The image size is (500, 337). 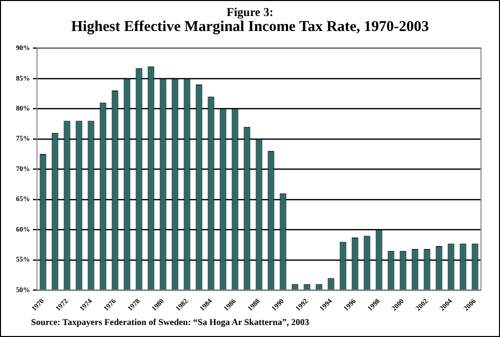 I want to click on source-note: Source: Taxpayers Federation of Sweden: “Sa Hoga Ar Skatterna”, 2003, so click(x=170, y=322).